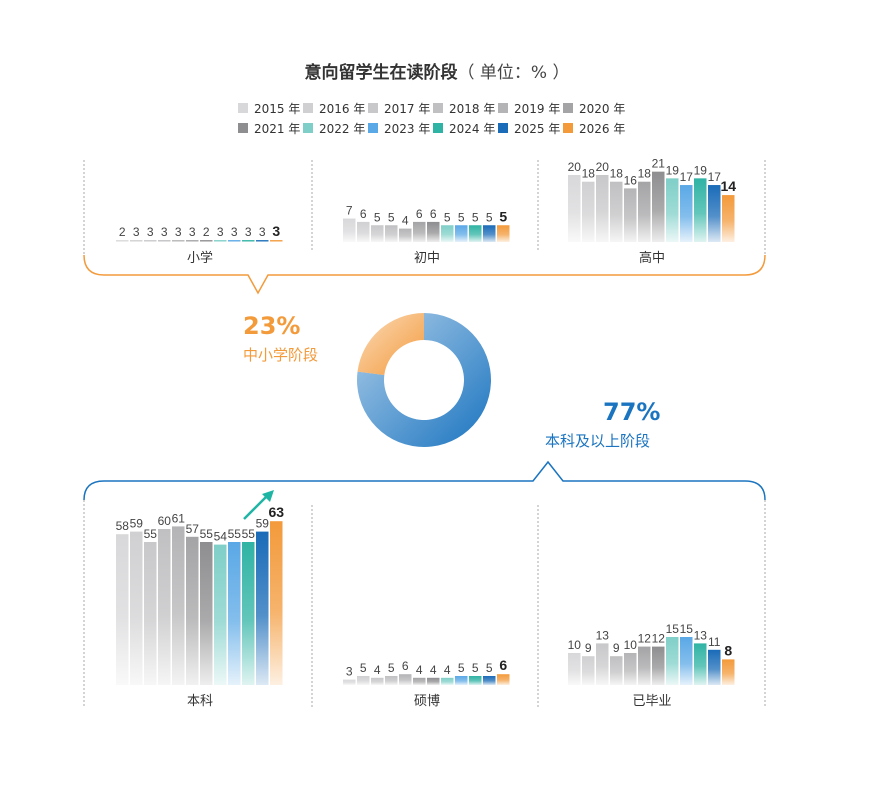 This screenshot has height=787, width=874. I want to click on legend-label: 2023 年, so click(407, 128).